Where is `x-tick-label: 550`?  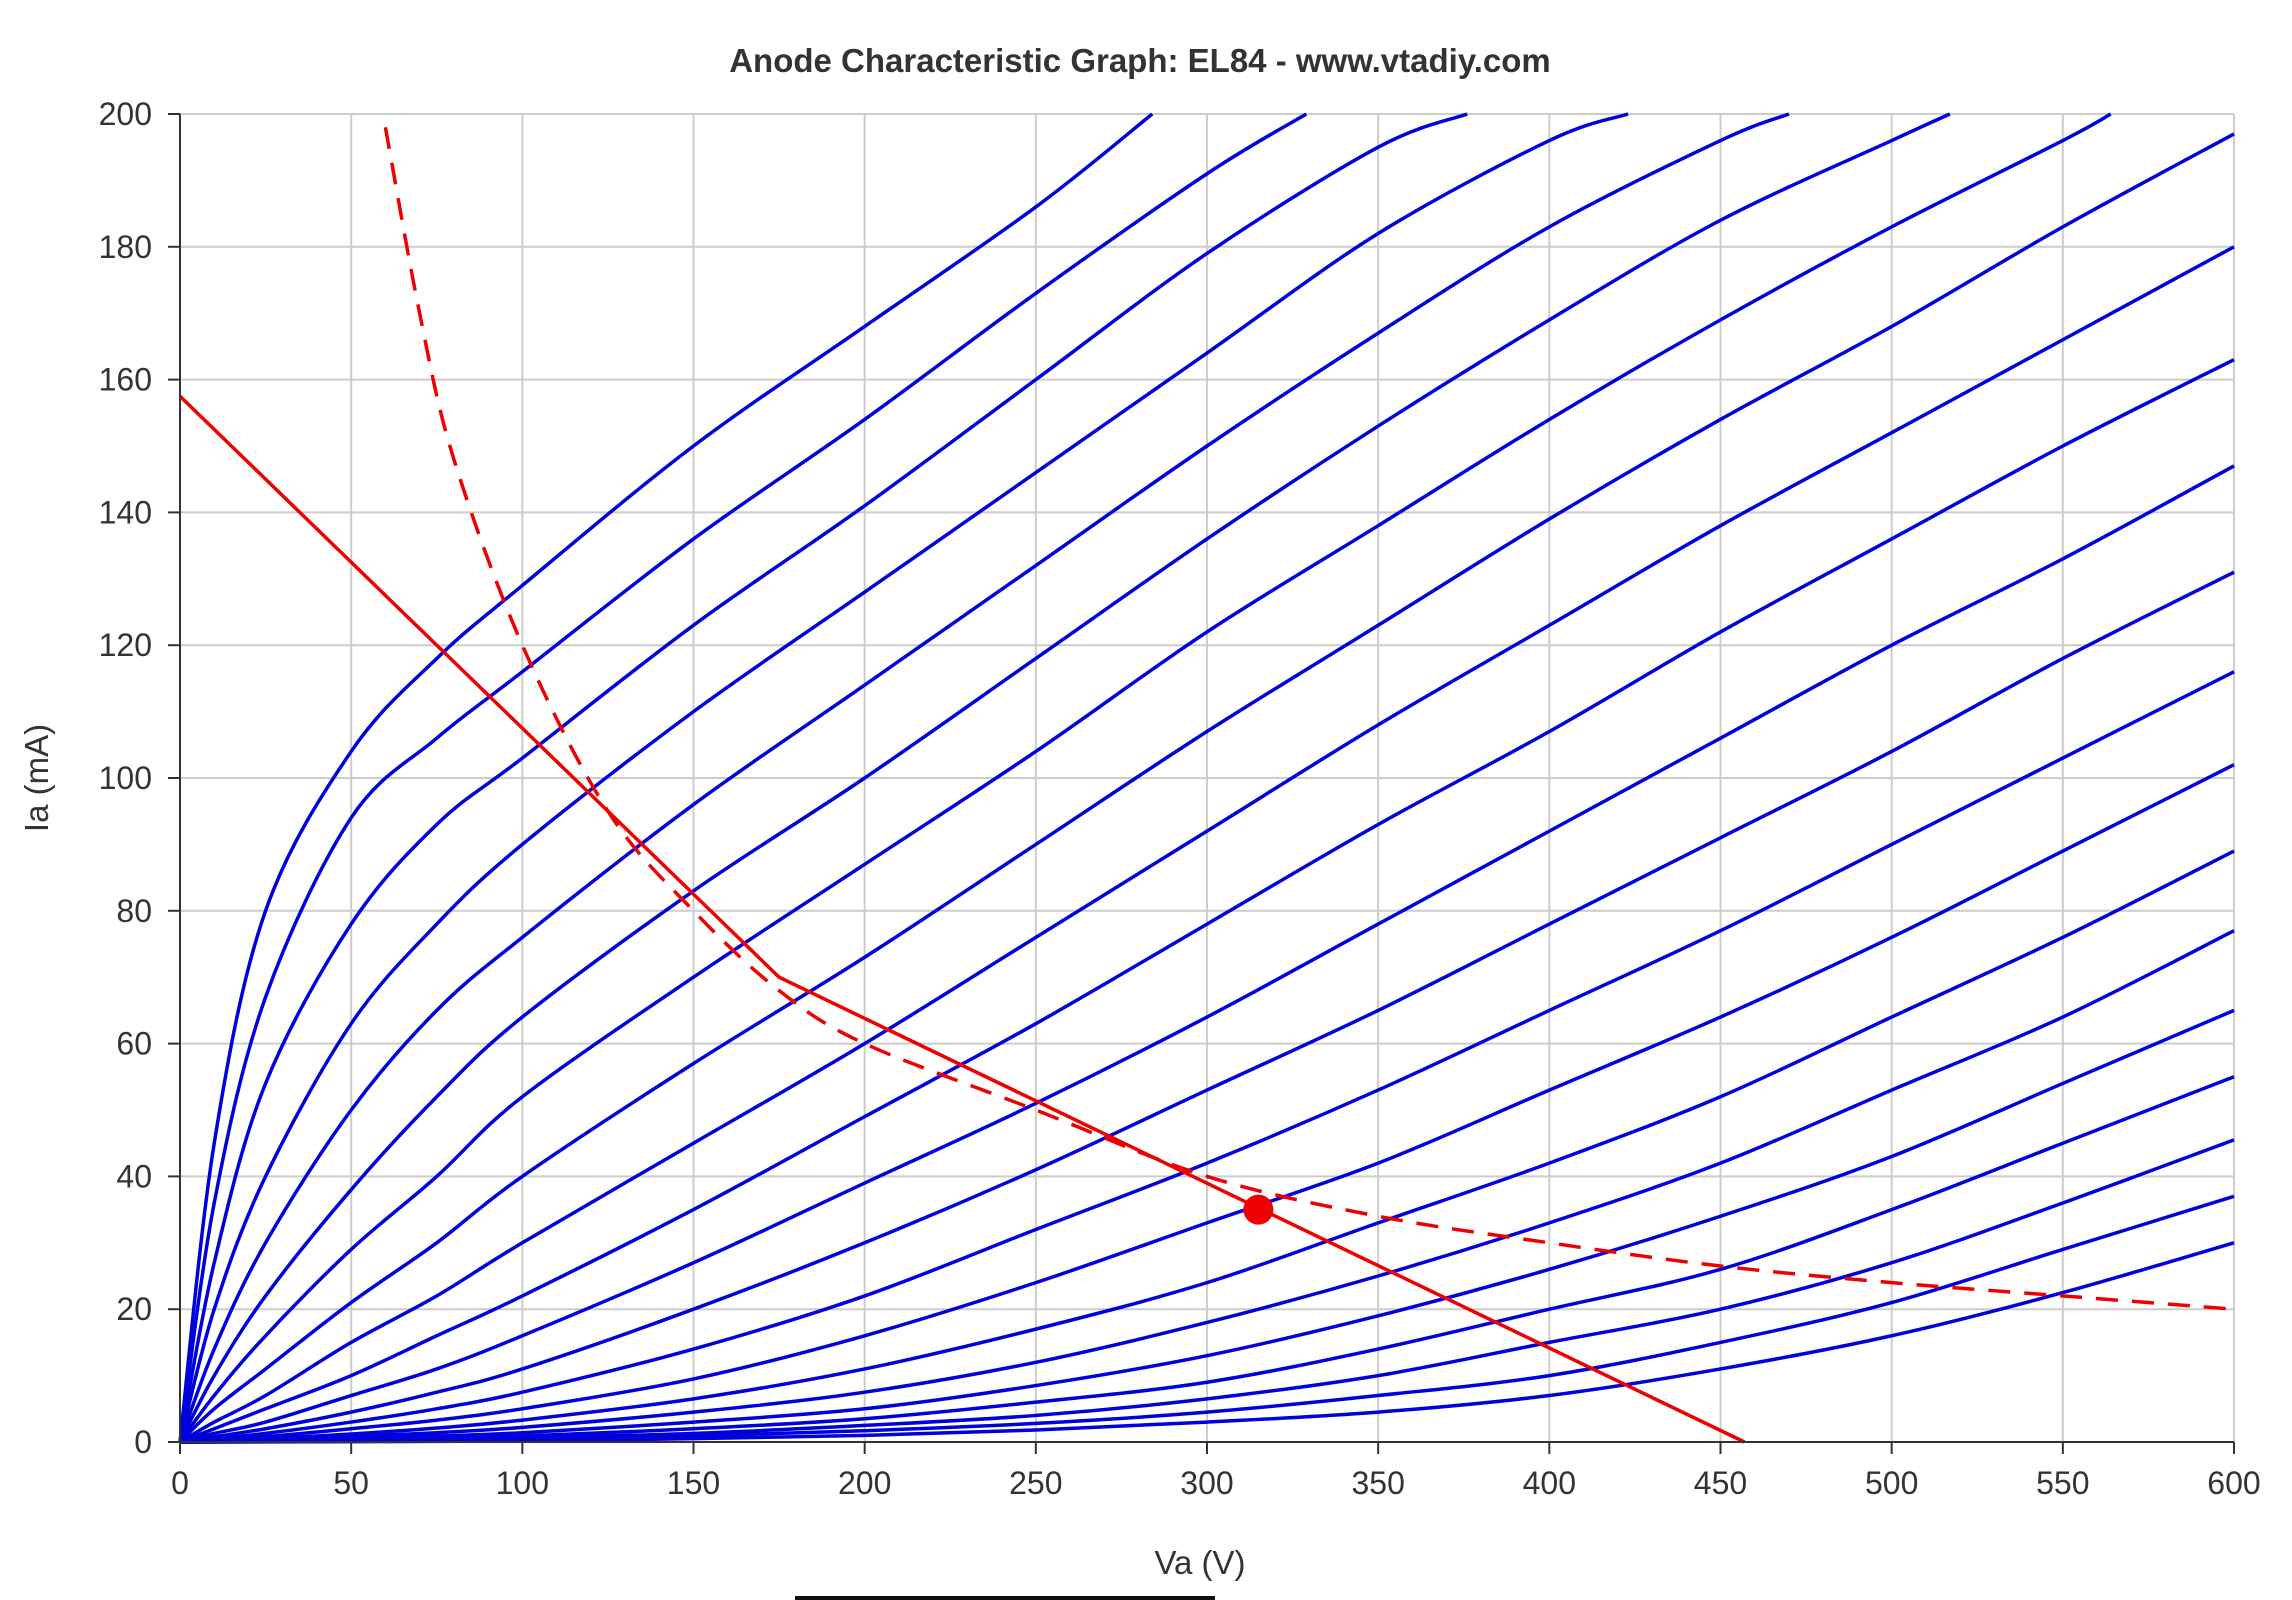
x-tick-label: 550 is located at coordinates (2062, 1483).